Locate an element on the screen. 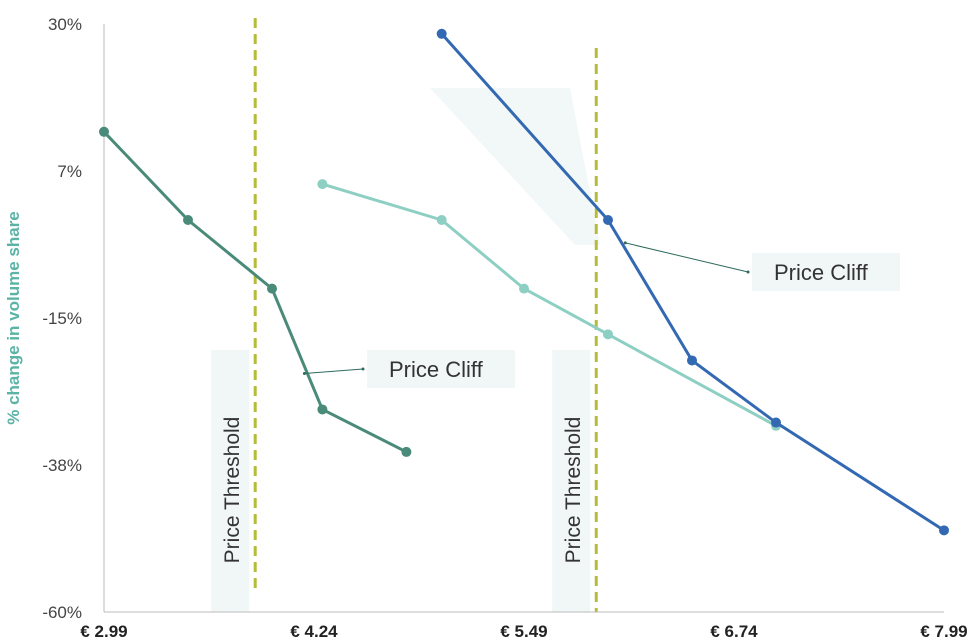 The width and height of the screenshot is (974, 640). y-tick-label: 30% is located at coordinates (65, 24).